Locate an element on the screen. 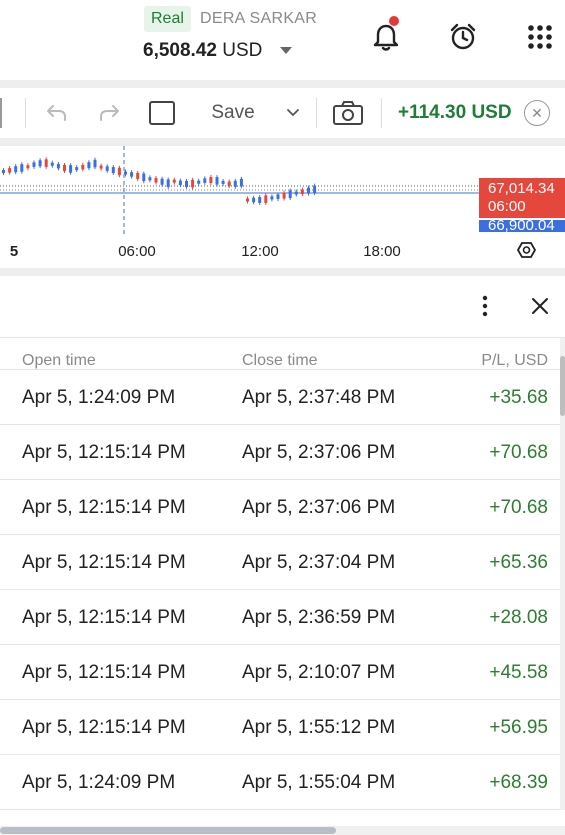 This screenshot has width=565, height=835. pl-cell: +68.39 is located at coordinates (518, 782).